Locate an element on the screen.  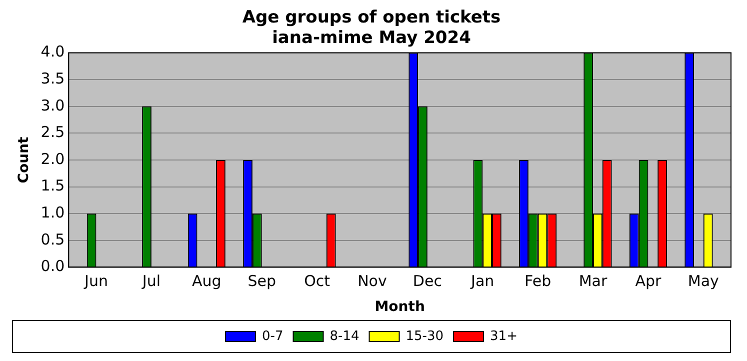
legend-label: 0-7 is located at coordinates (273, 336).